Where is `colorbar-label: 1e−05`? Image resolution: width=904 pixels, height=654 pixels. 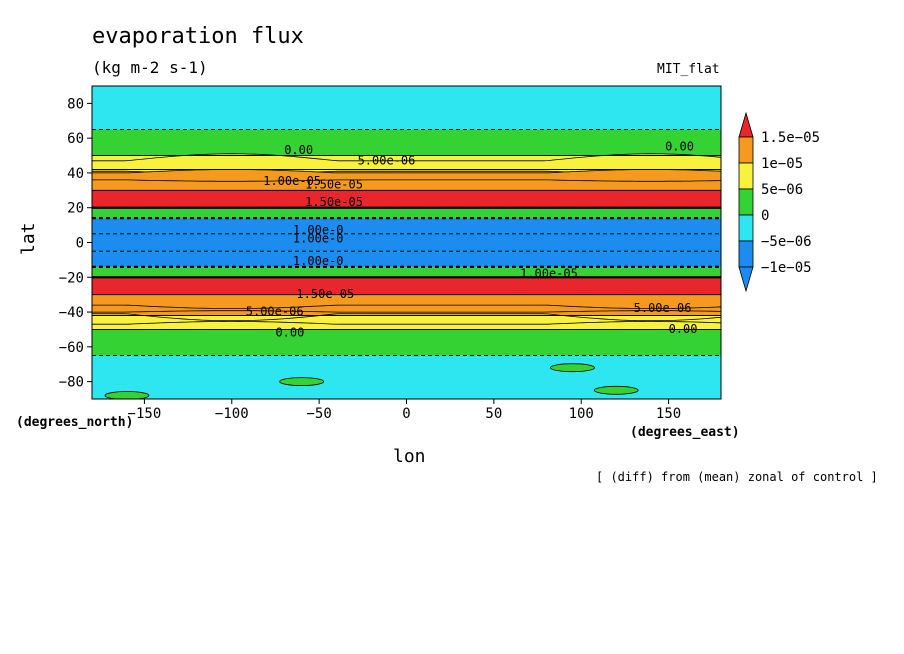
colorbar-label: 1e−05 is located at coordinates (782, 164).